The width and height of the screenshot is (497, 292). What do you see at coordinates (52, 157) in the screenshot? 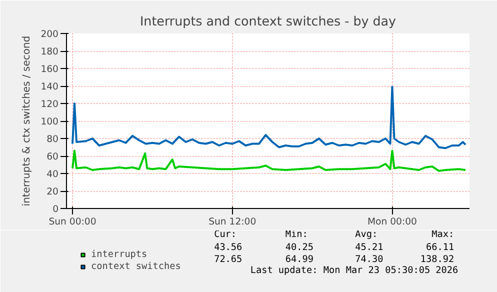
I see `y-tick-label: 60` at bounding box center [52, 157].